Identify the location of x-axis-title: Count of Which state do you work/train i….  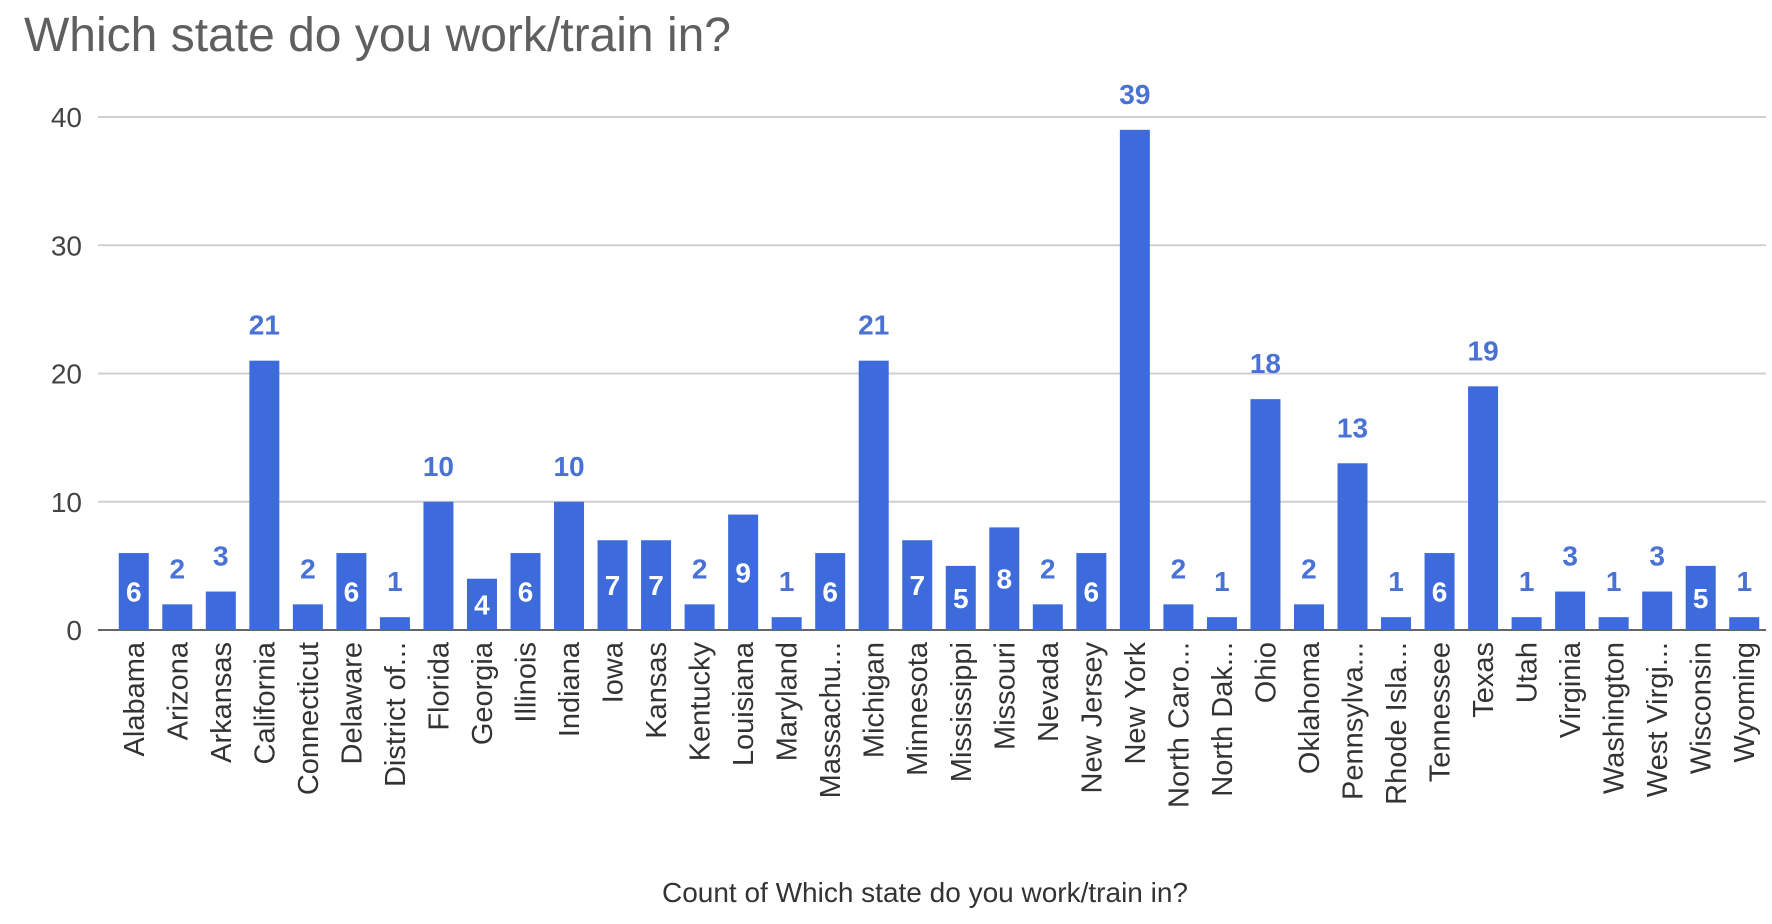
(925, 892).